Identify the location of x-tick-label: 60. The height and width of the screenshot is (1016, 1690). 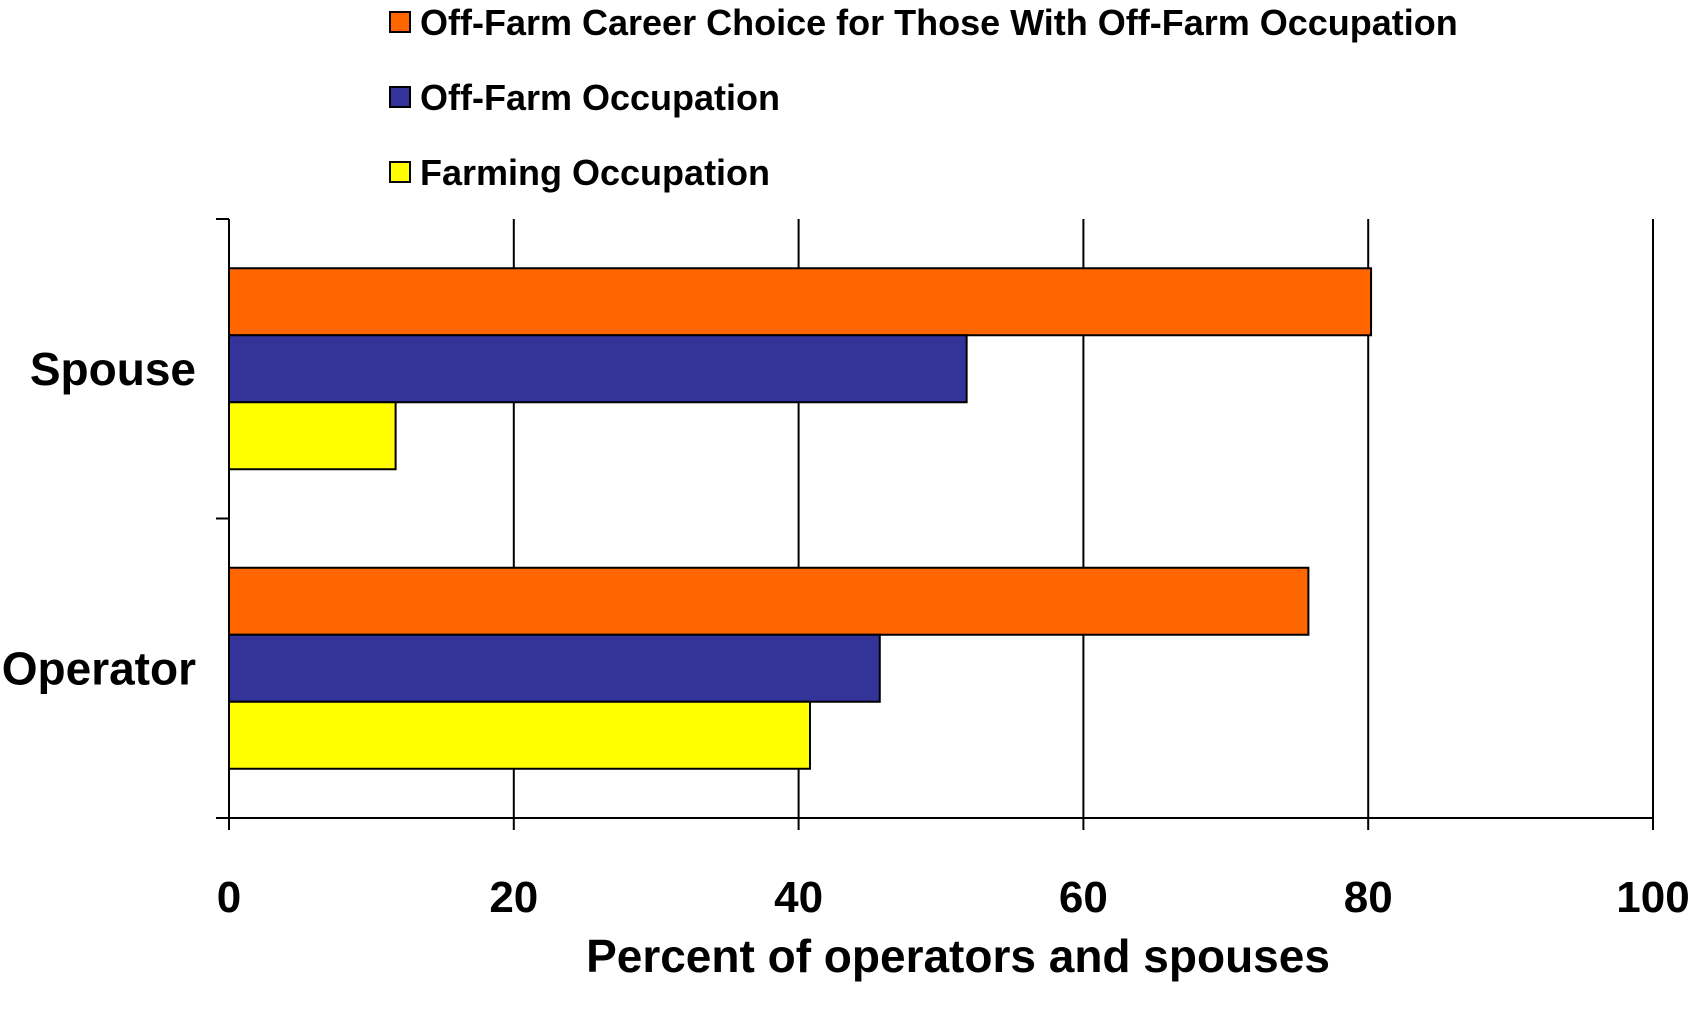
(1083, 897).